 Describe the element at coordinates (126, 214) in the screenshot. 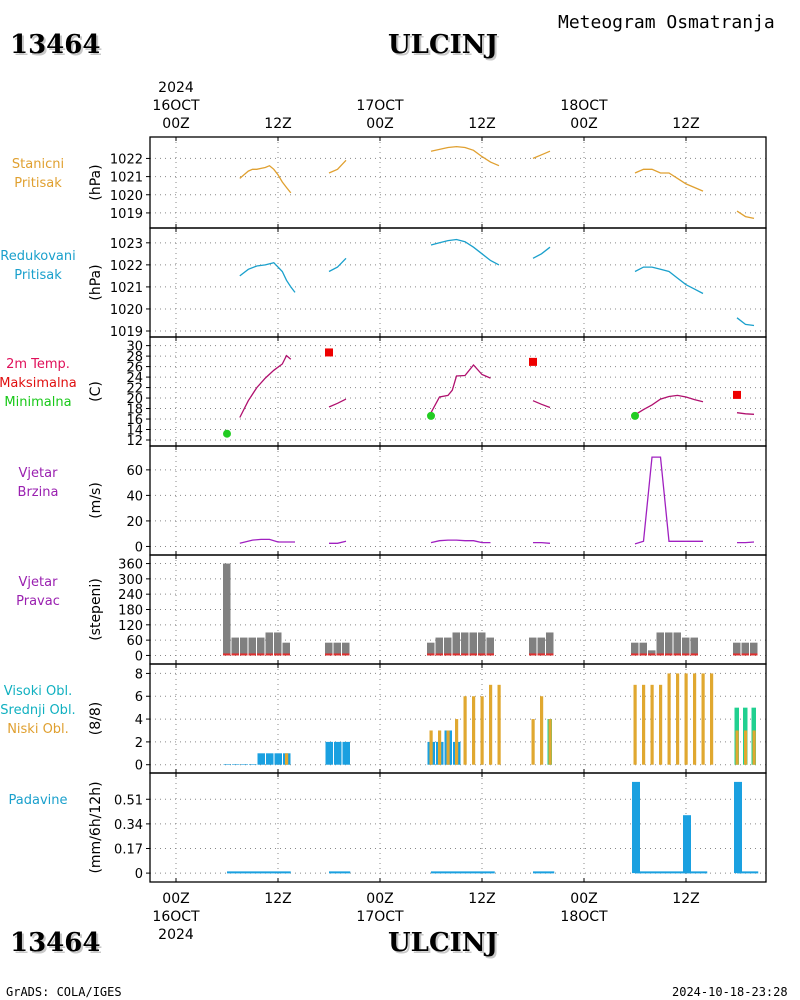

I see `y-tick-label: 1019` at that location.